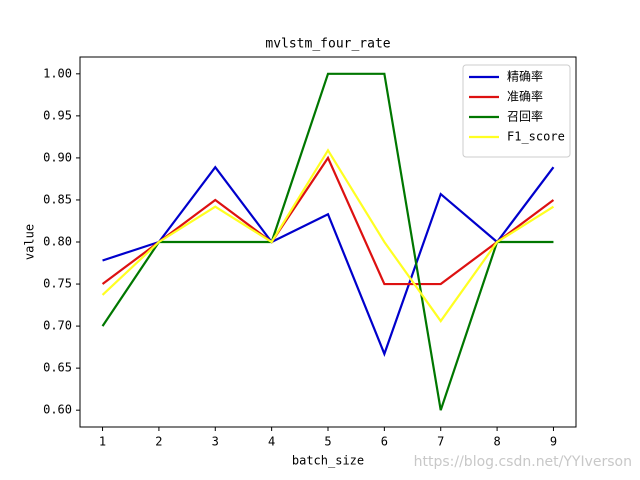  I want to click on watermark: https://blog.csdn.net/YYIverson, so click(523, 462).